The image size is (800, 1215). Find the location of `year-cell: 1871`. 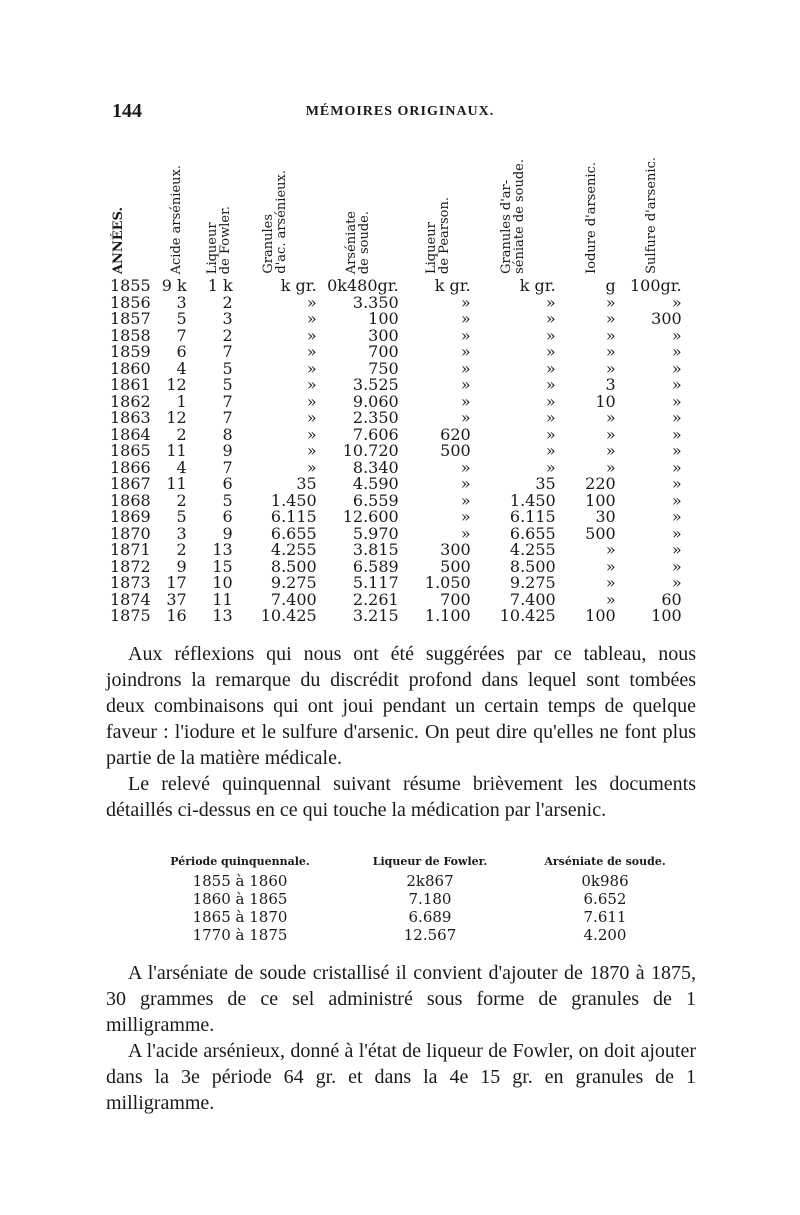

year-cell: 1871 is located at coordinates (130, 549).